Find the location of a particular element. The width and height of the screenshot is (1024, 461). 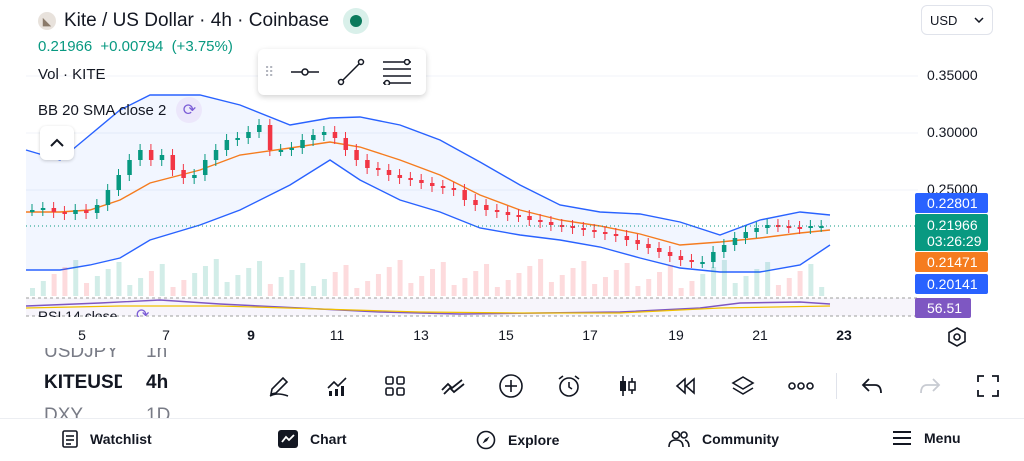

alarm-icon is located at coordinates (569, 386).